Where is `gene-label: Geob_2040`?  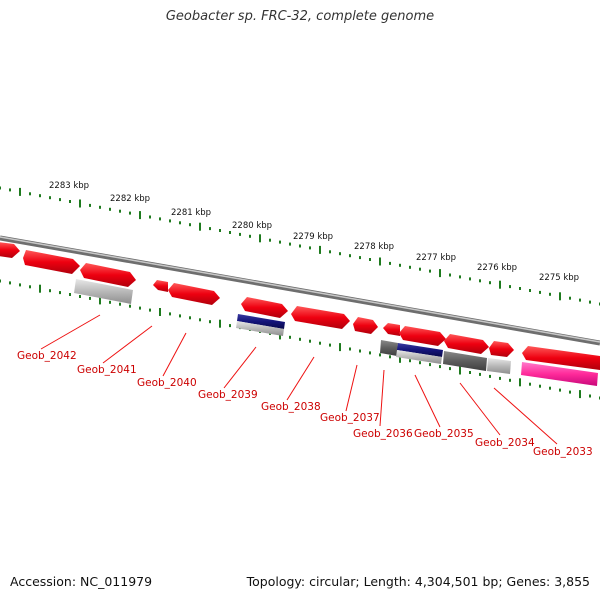
gene-label: Geob_2040 is located at coordinates (167, 383).